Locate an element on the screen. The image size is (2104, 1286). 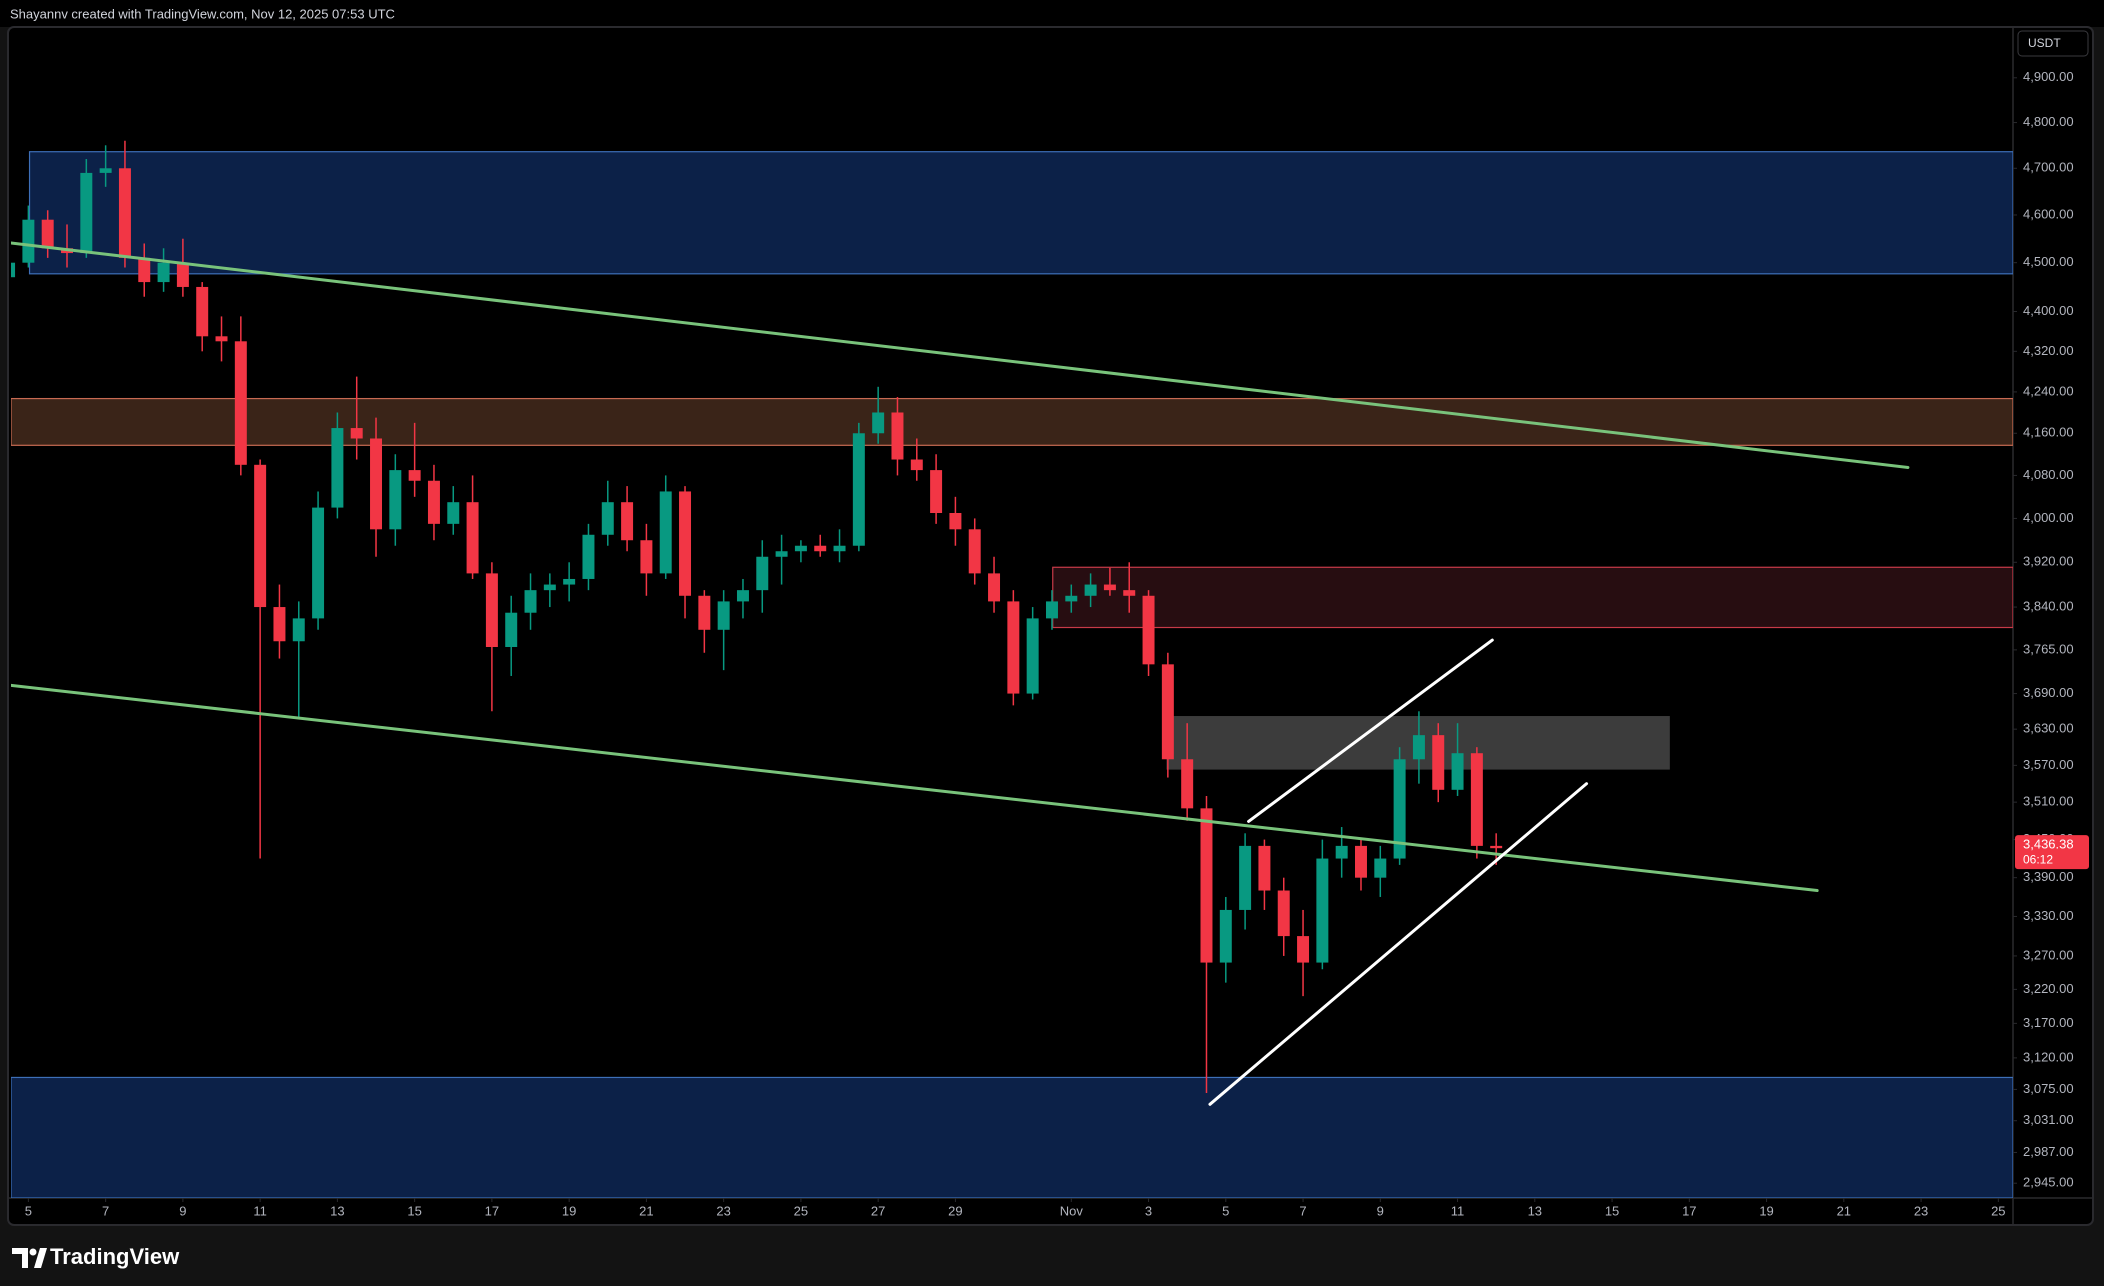
currency: USDT is located at coordinates (2044, 43).